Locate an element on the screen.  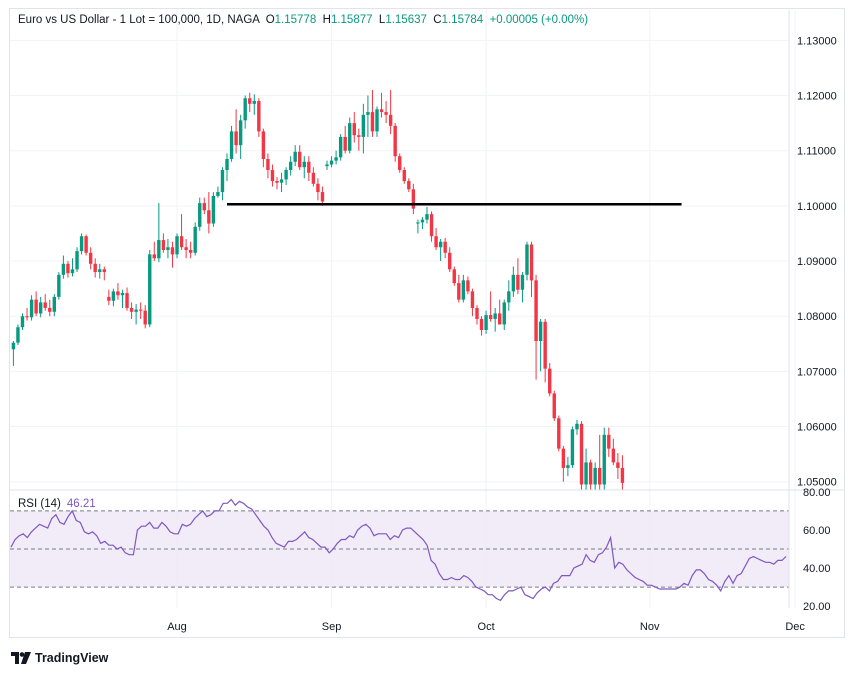
y-tick-label: 1.07000 is located at coordinates (817, 372).